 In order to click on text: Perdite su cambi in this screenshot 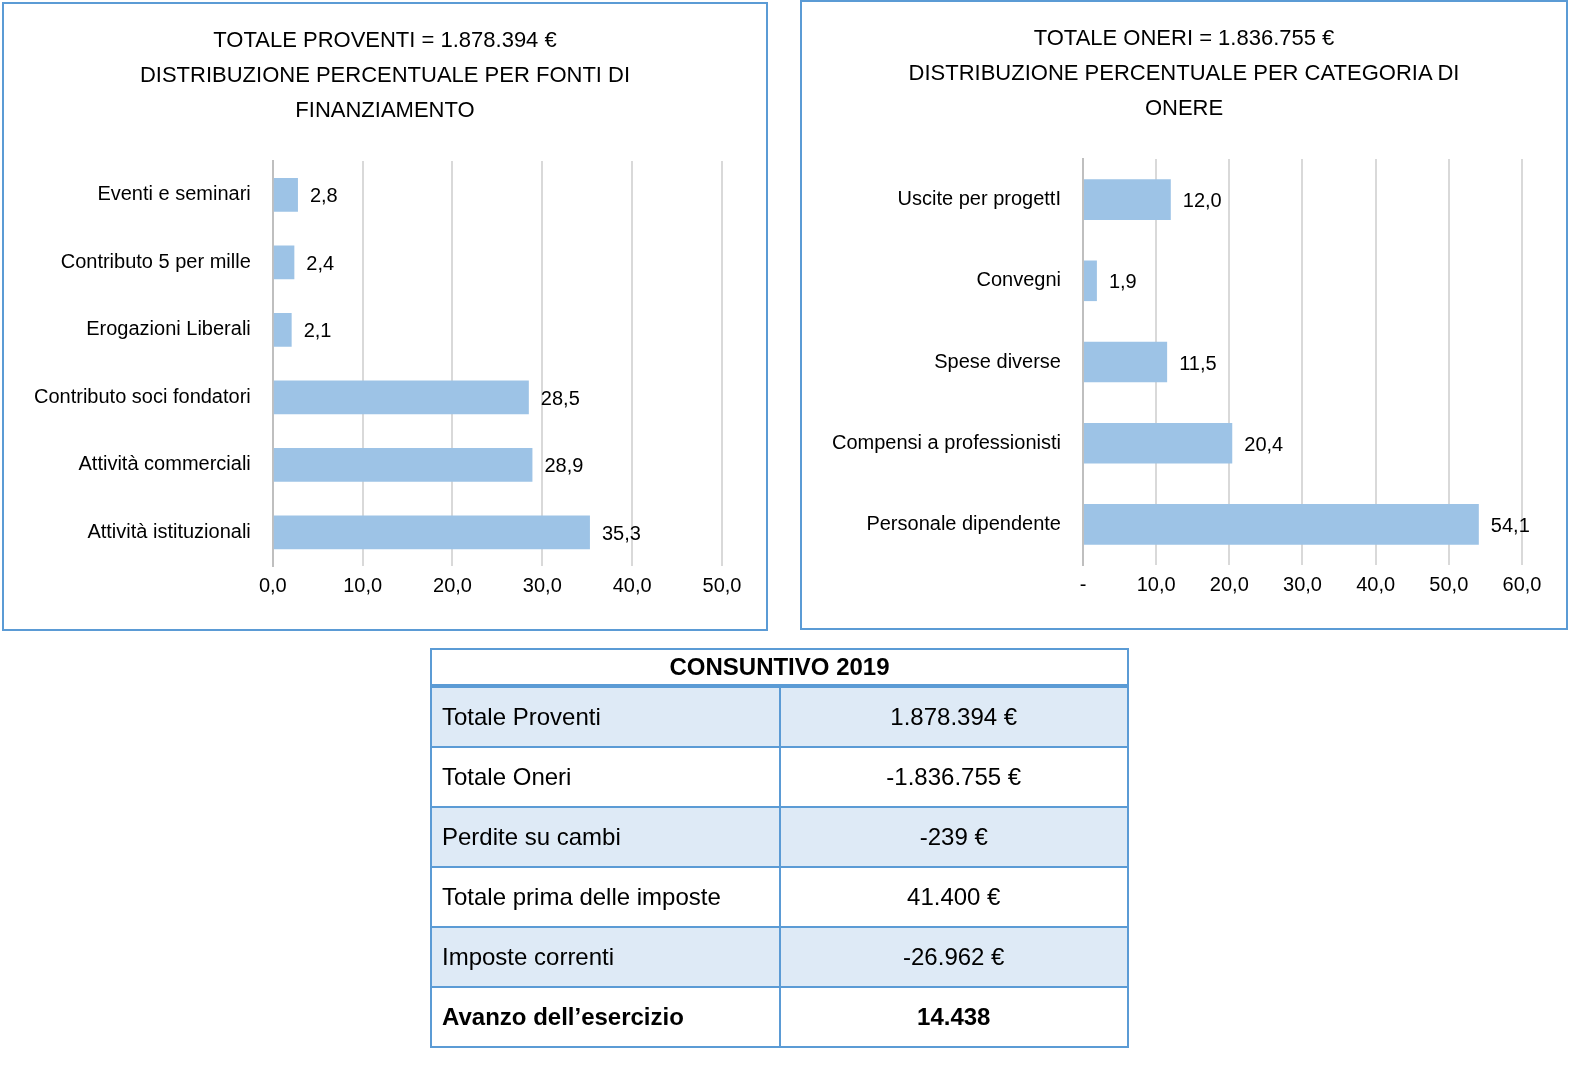, I will do `click(605, 837)`.